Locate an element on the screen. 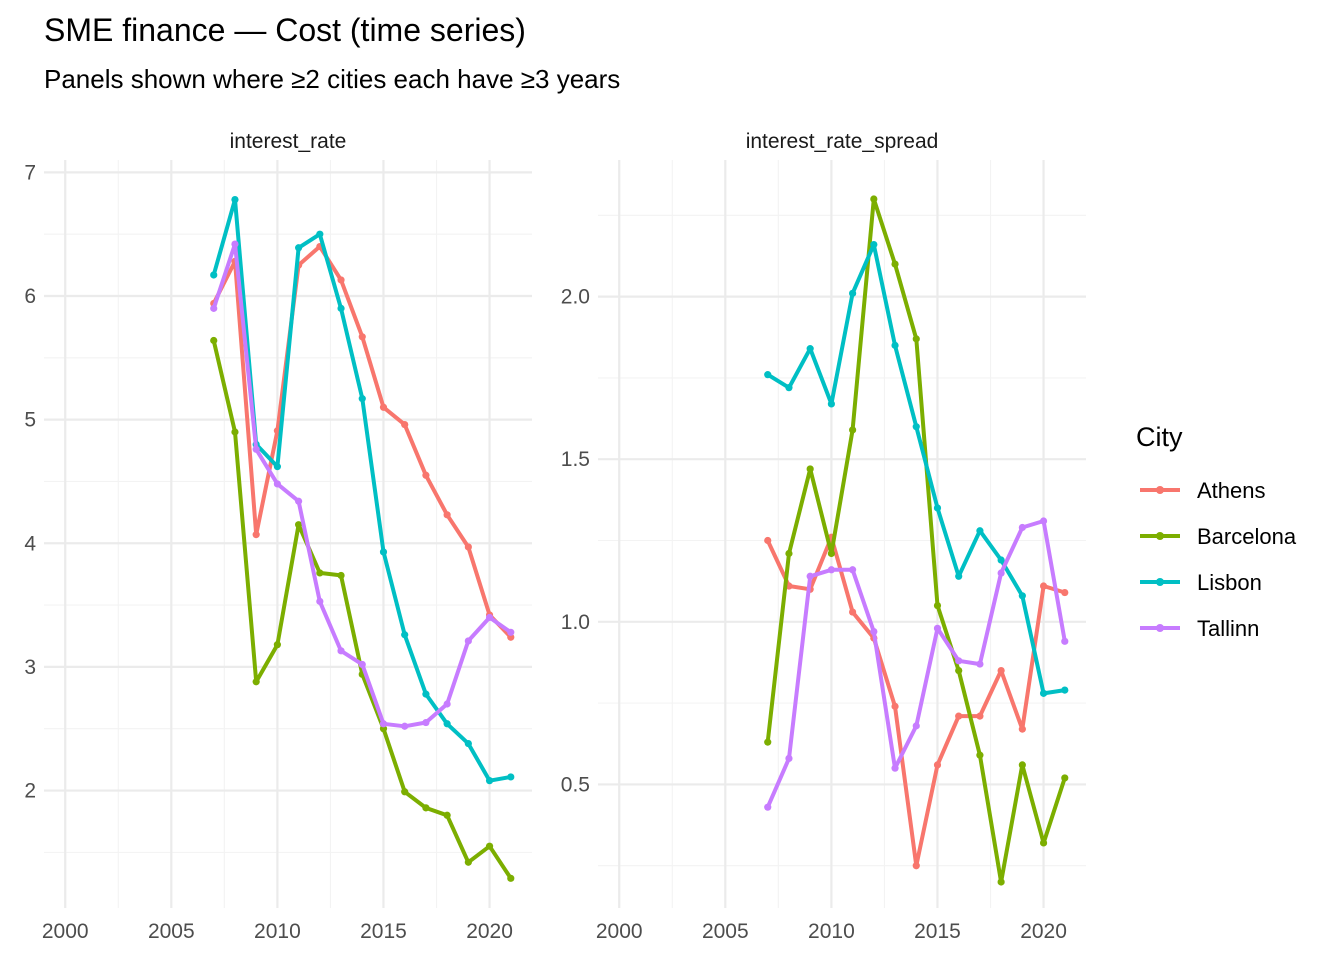  legend-label-barcelona: Barcelona is located at coordinates (1247, 536).